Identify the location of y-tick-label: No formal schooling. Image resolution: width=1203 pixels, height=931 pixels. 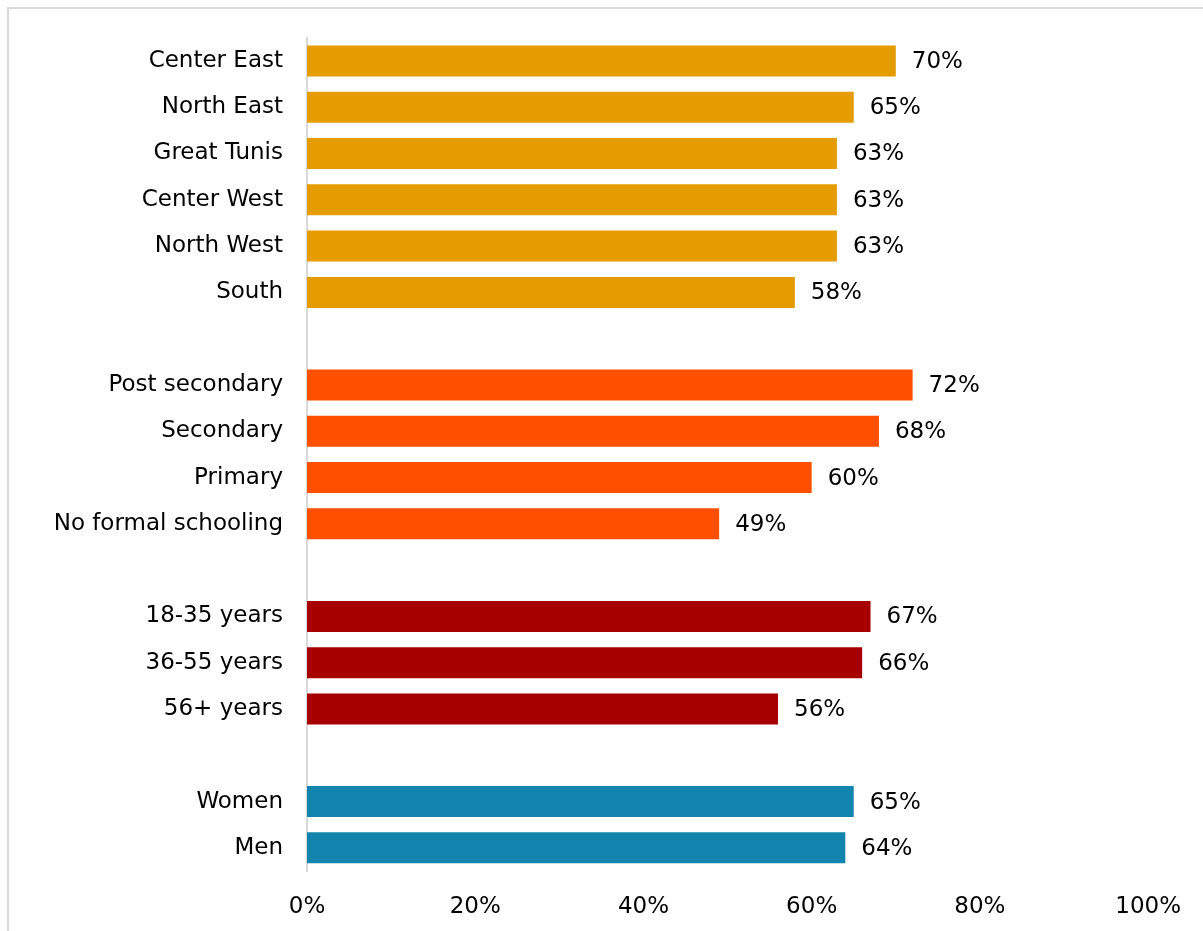
(168, 521).